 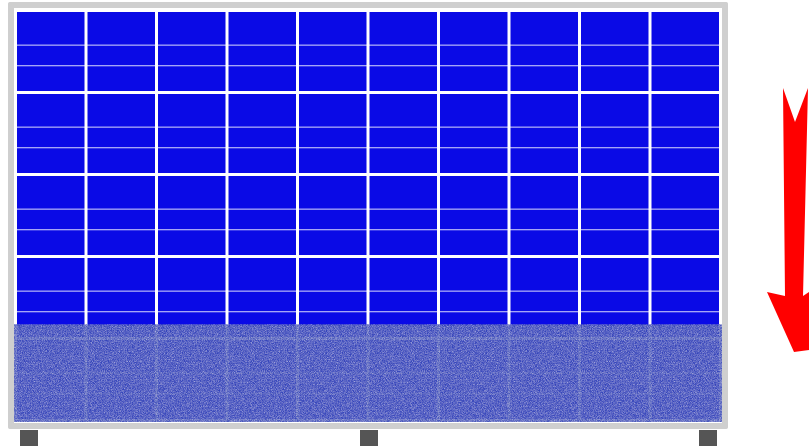 What do you see at coordinates (788, 220) in the screenshot?
I see `arrow-down-icon` at bounding box center [788, 220].